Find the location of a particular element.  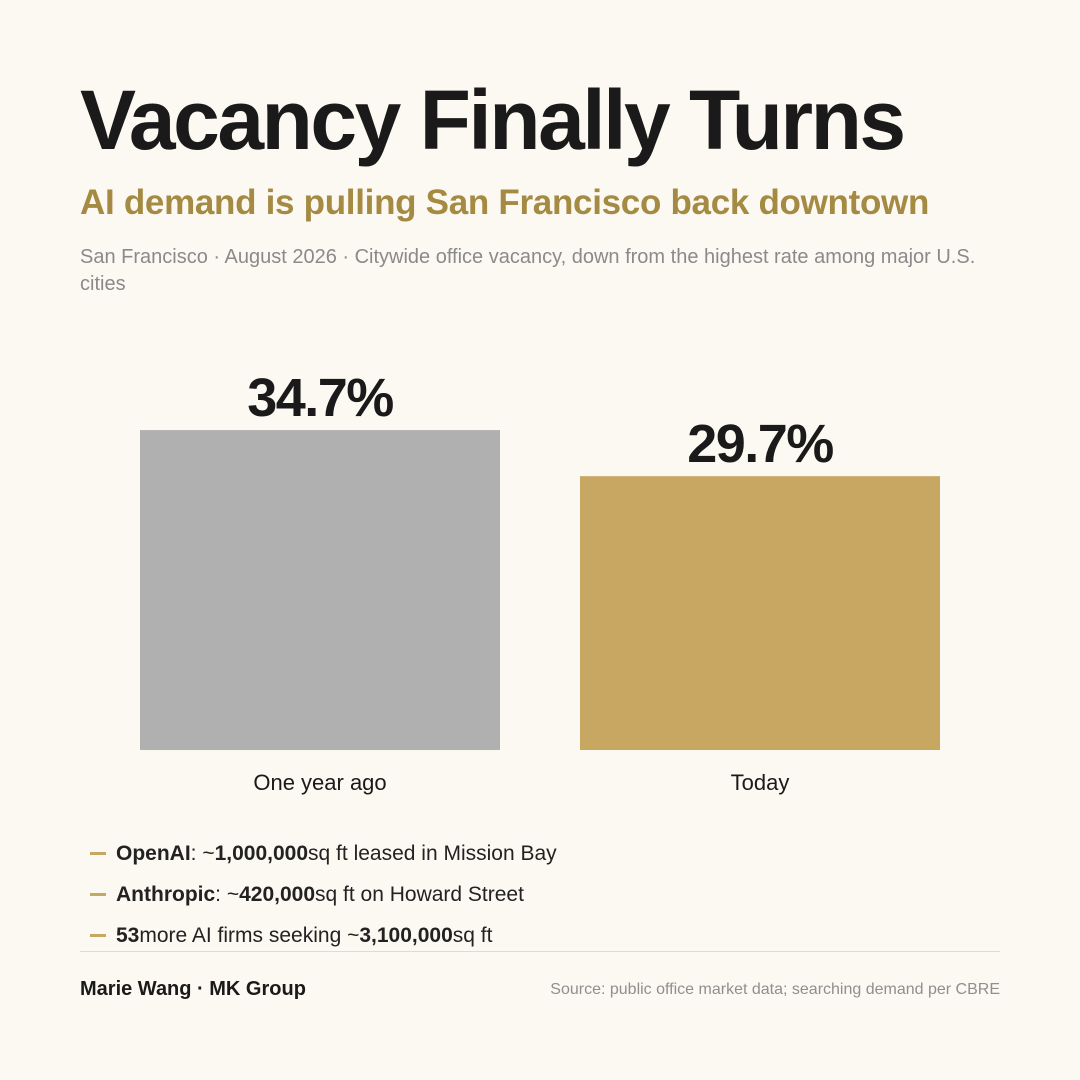

bar-value-label: 34.7% is located at coordinates (320, 398).